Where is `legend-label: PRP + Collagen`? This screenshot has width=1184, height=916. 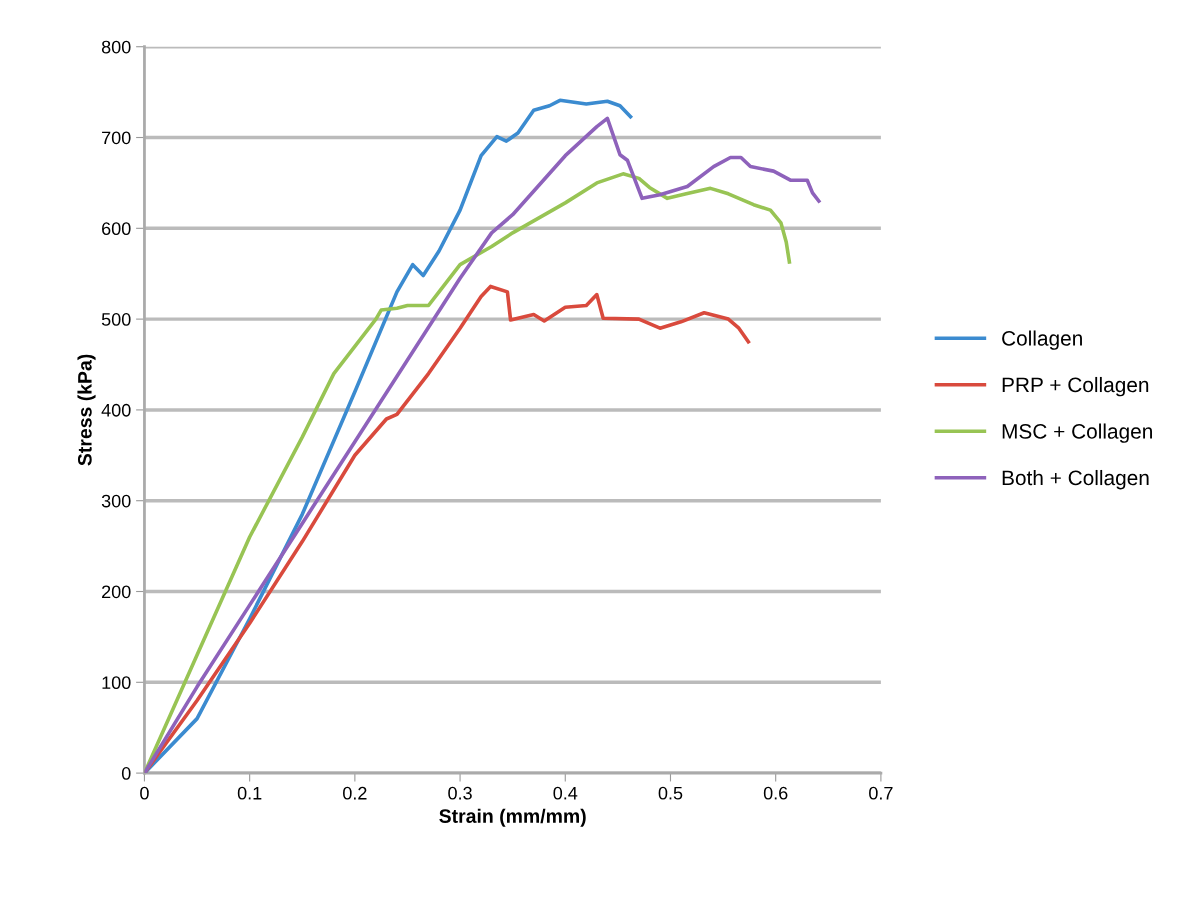 legend-label: PRP + Collagen is located at coordinates (1075, 386).